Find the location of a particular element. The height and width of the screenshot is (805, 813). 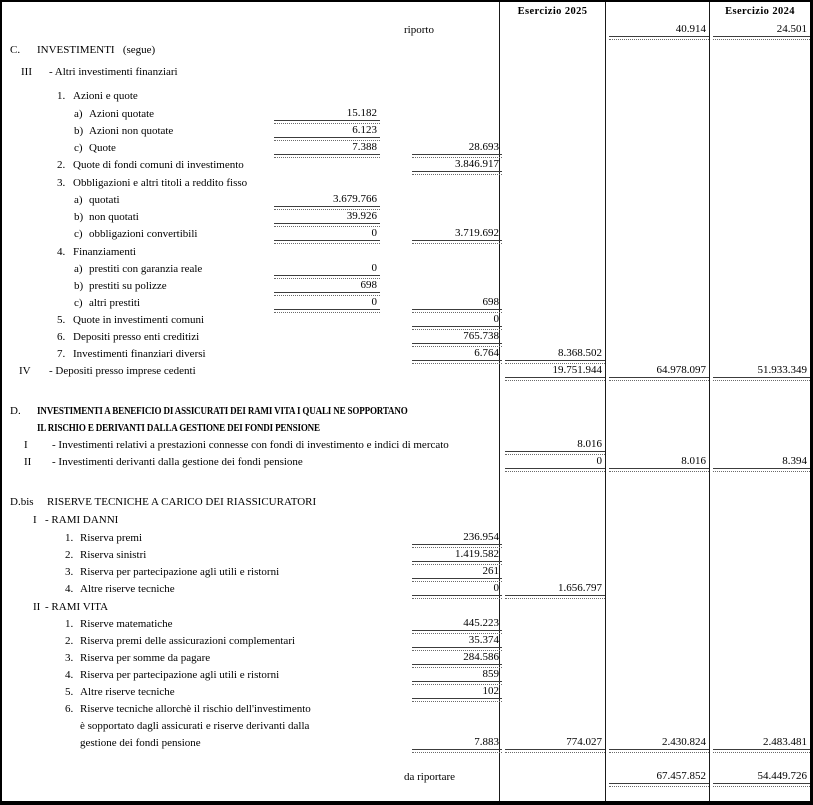

cell-value-col-E: 8.394 is located at coordinates (761, 463).